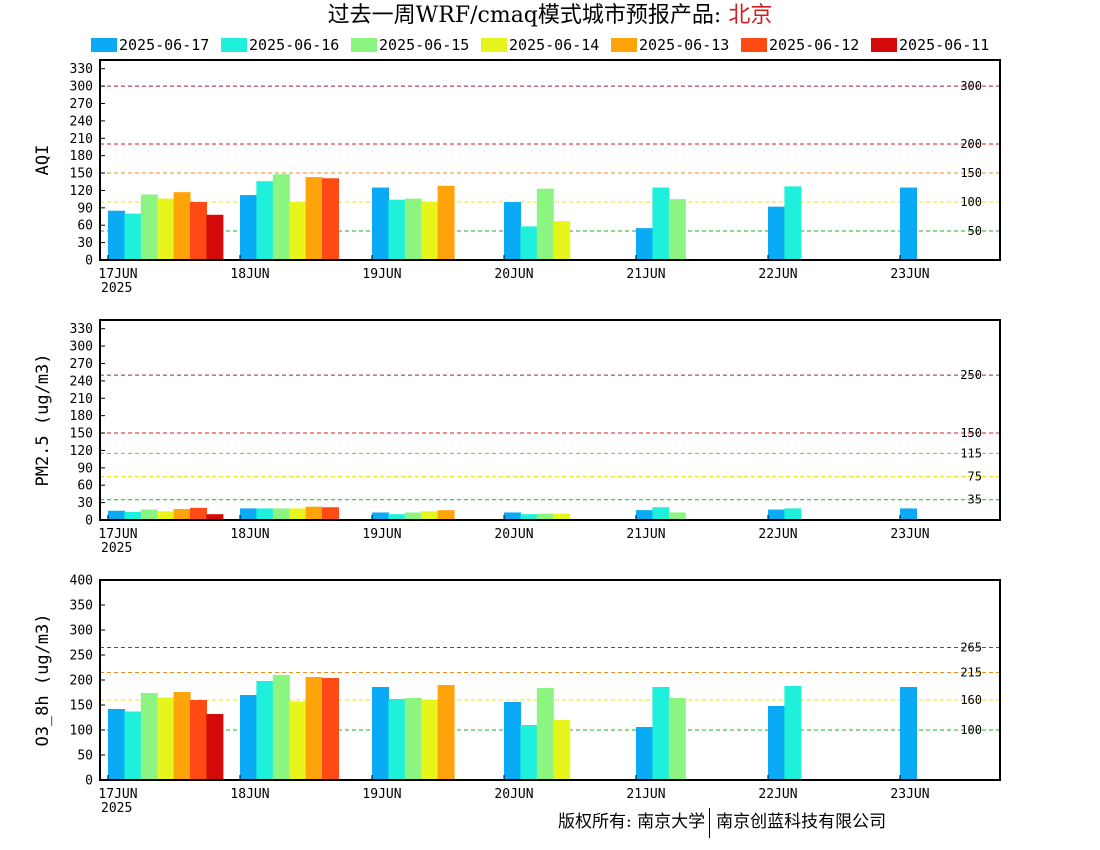 The width and height of the screenshot is (1100, 850). What do you see at coordinates (81, 731) in the screenshot?
I see `y-tick-label: 100` at bounding box center [81, 731].